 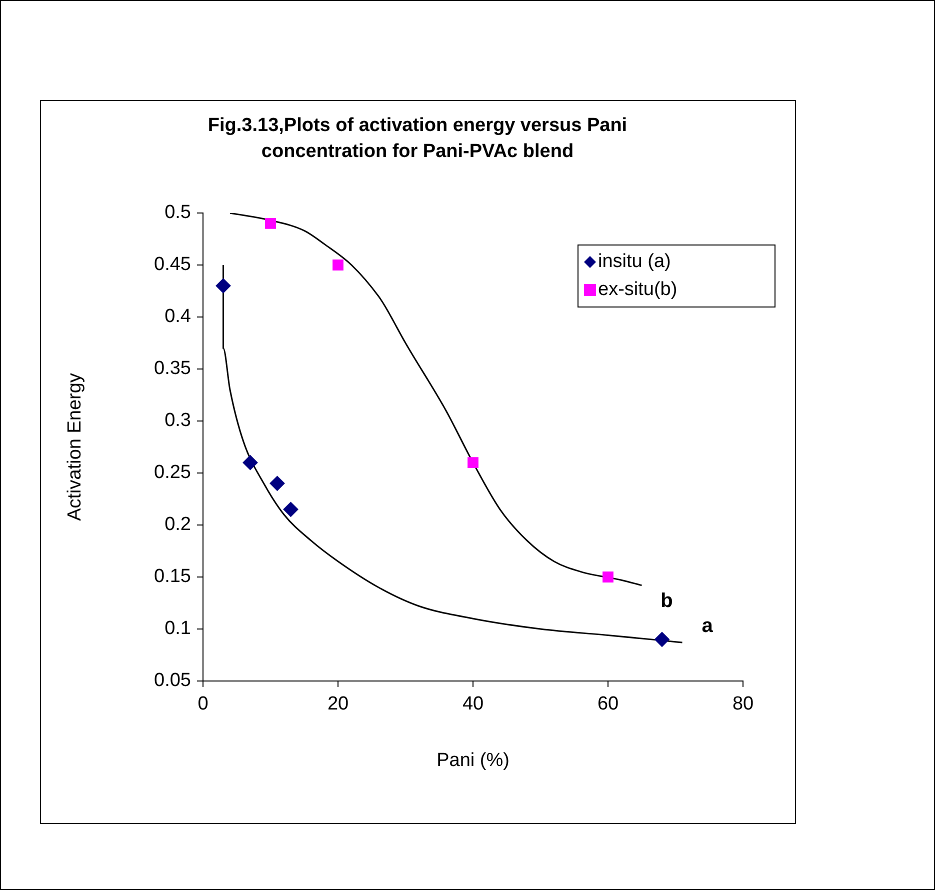 What do you see at coordinates (172, 265) in the screenshot?
I see `y-tick-label: 0.45` at bounding box center [172, 265].